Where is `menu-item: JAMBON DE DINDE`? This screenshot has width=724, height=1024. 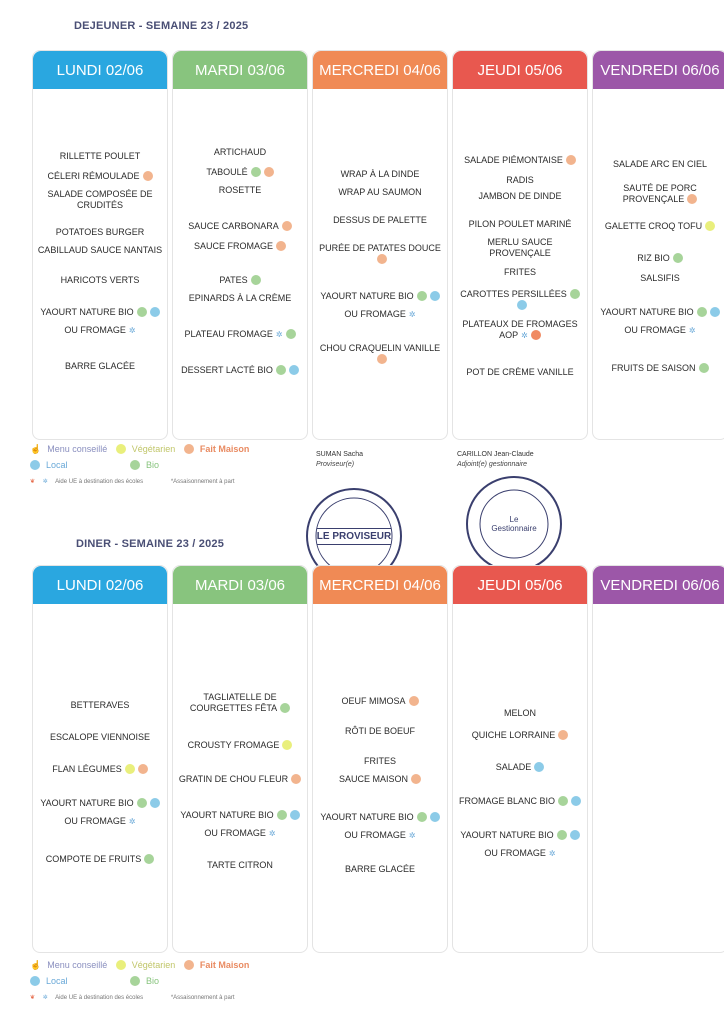 menu-item: JAMBON DE DINDE is located at coordinates (520, 196).